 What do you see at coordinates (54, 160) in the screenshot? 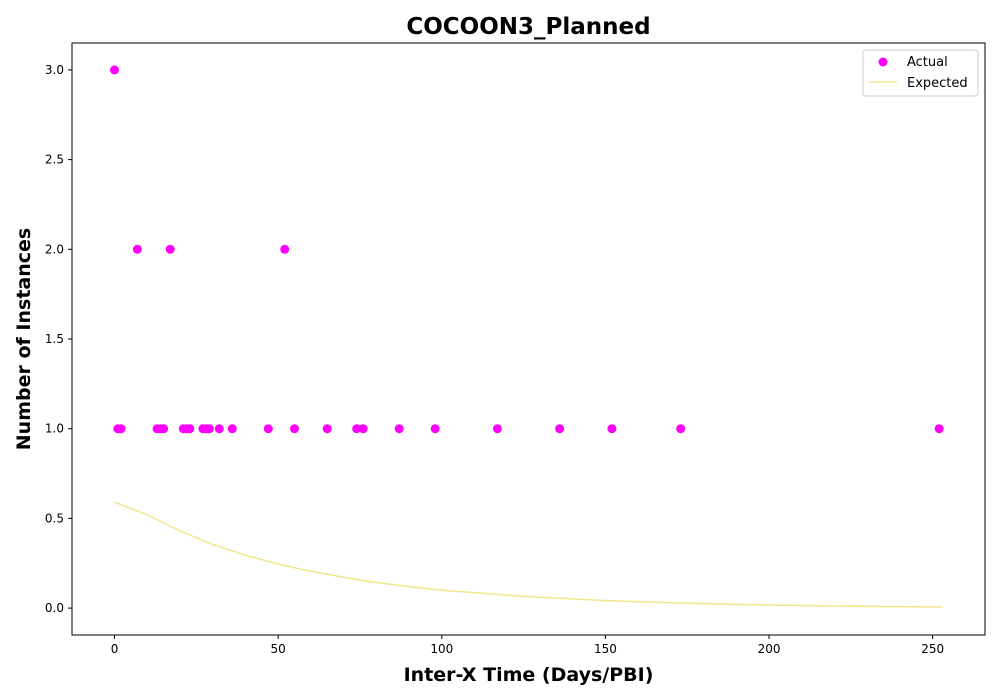
I see `y-tick-label-5: 2.5` at bounding box center [54, 160].